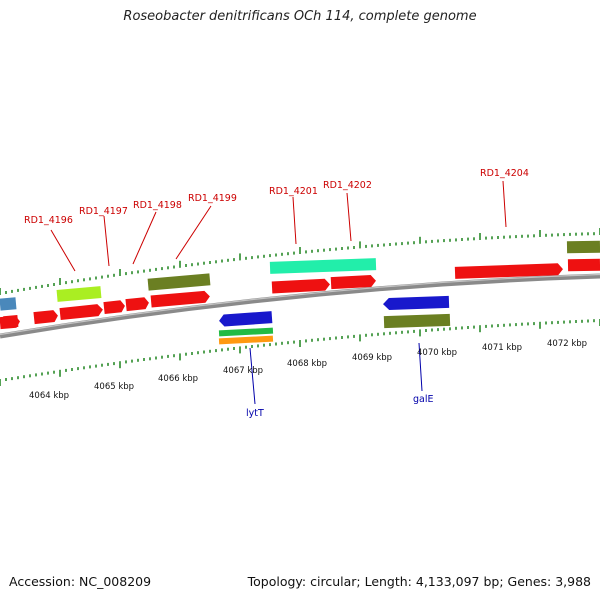  I want to click on feature-orange, so click(246, 340).